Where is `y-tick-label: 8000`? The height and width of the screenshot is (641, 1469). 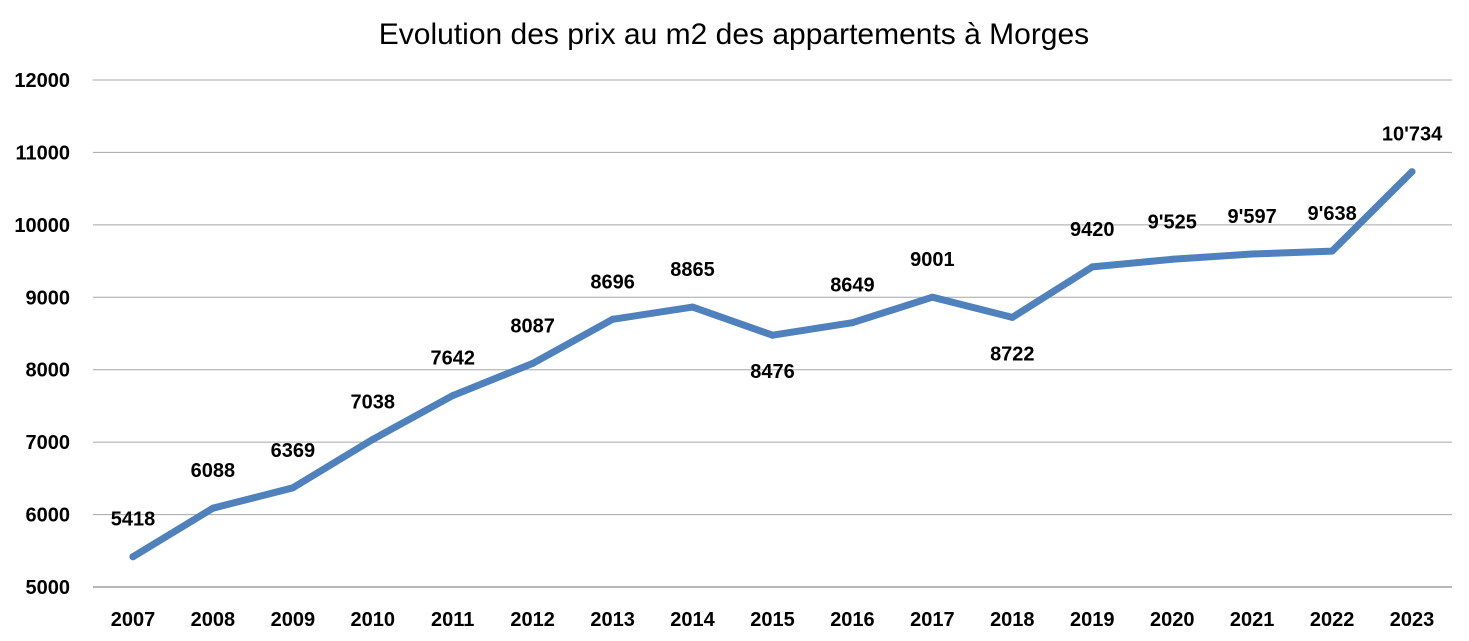
y-tick-label: 8000 is located at coordinates (48, 371).